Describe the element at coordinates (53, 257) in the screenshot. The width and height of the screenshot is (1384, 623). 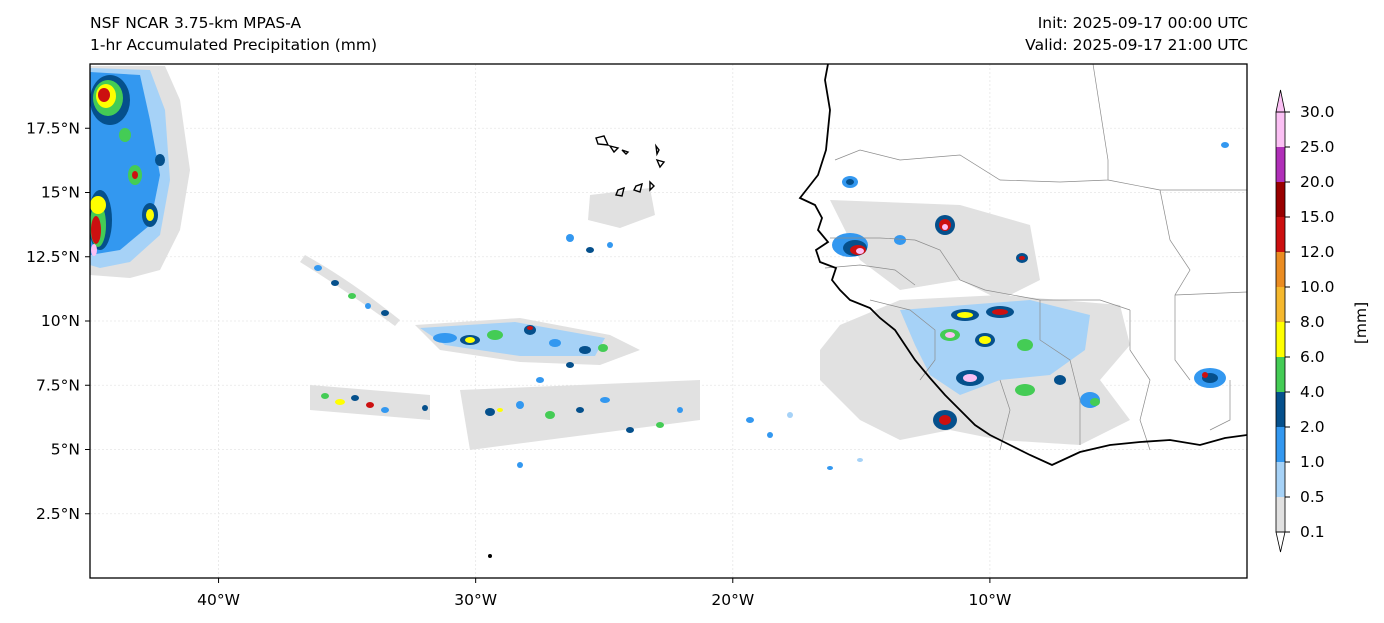
I see `lat-tick-label: 12.5°N` at that location.